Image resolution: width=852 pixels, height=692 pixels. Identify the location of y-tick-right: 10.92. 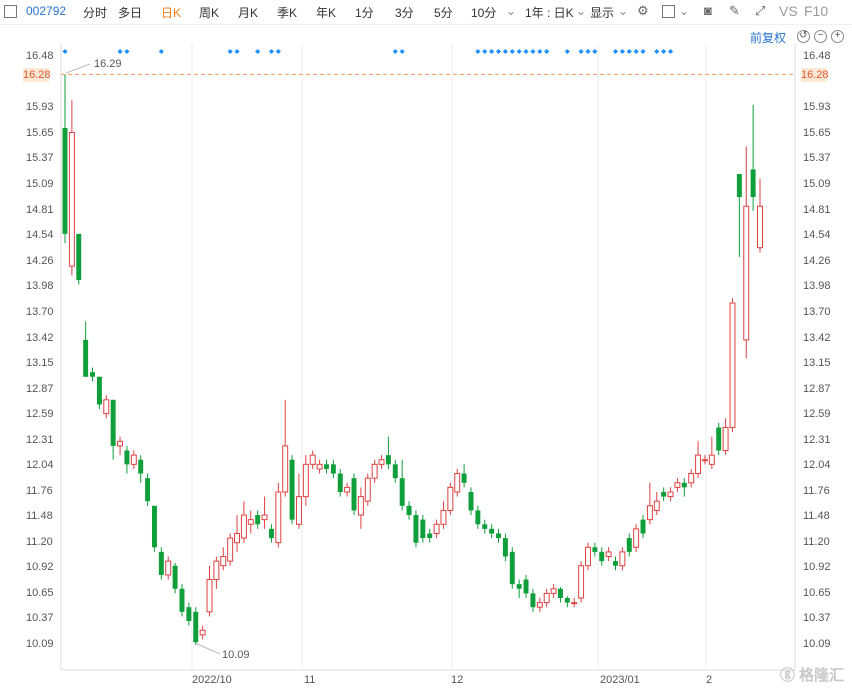
(817, 567).